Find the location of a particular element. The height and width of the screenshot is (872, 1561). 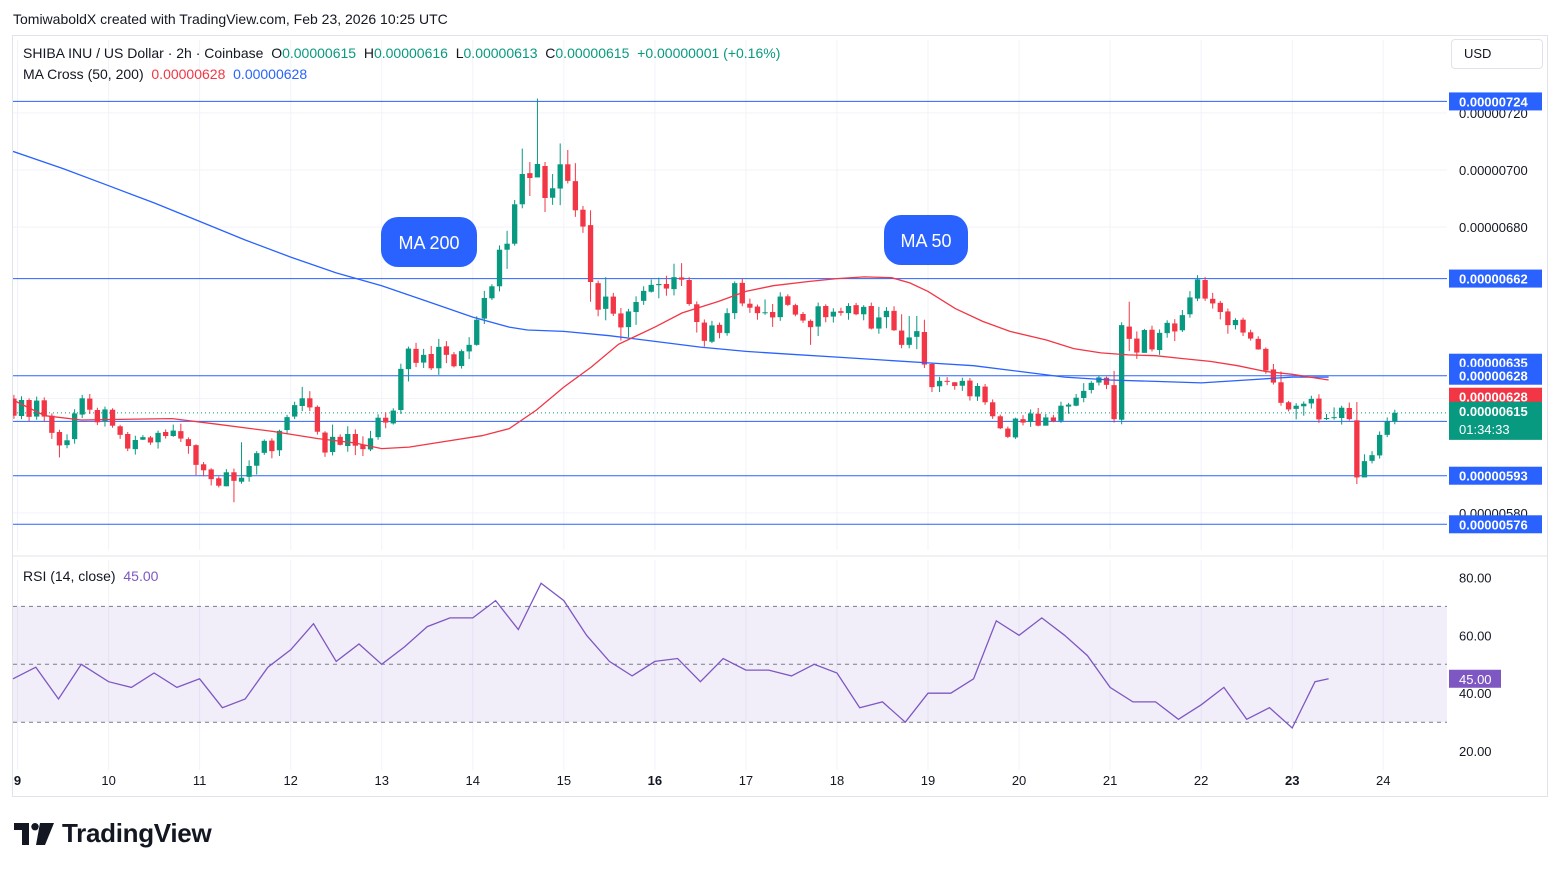

rsi-line is located at coordinates (670, 656).